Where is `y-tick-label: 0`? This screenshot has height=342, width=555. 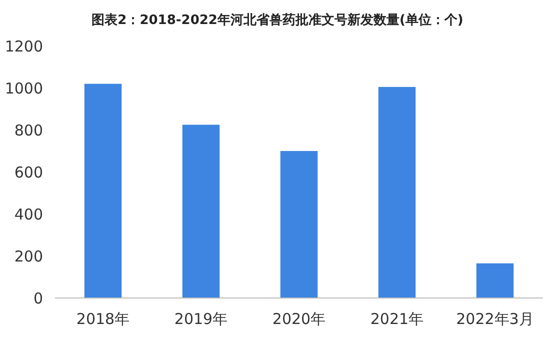 y-tick-label: 0 is located at coordinates (38, 298).